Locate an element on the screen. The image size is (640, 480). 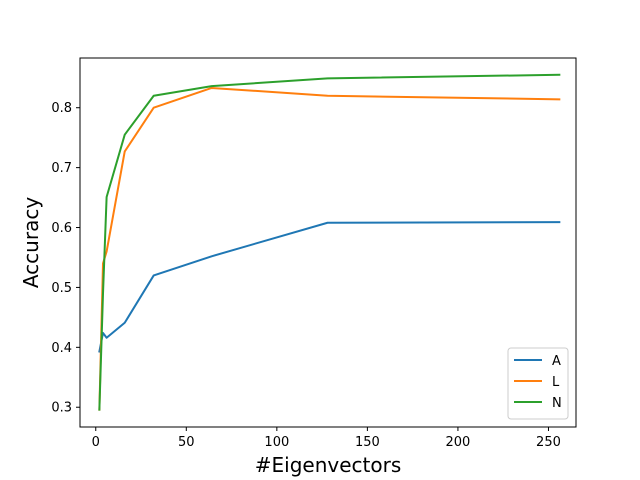
y-axis-ticks: 0.3 0.4 0.5 0.6 0.7 0.8 is located at coordinates (65, 258).